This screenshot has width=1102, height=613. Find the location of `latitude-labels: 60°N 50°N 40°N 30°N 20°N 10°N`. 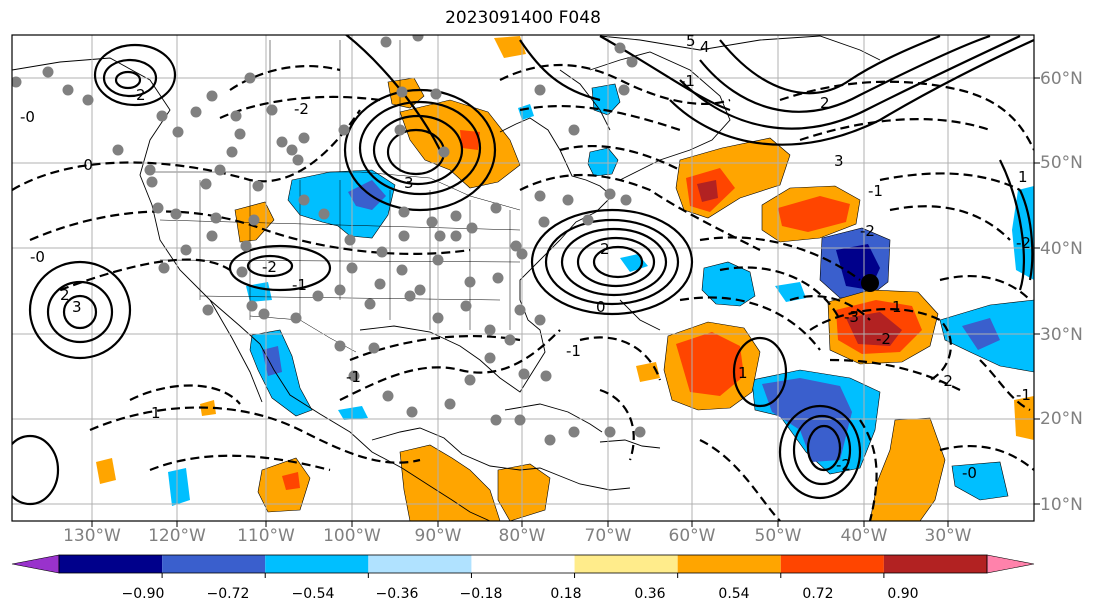

latitude-labels: 60°N 50°N 40°N 30°N 20°N 10°N is located at coordinates (1061, 292).